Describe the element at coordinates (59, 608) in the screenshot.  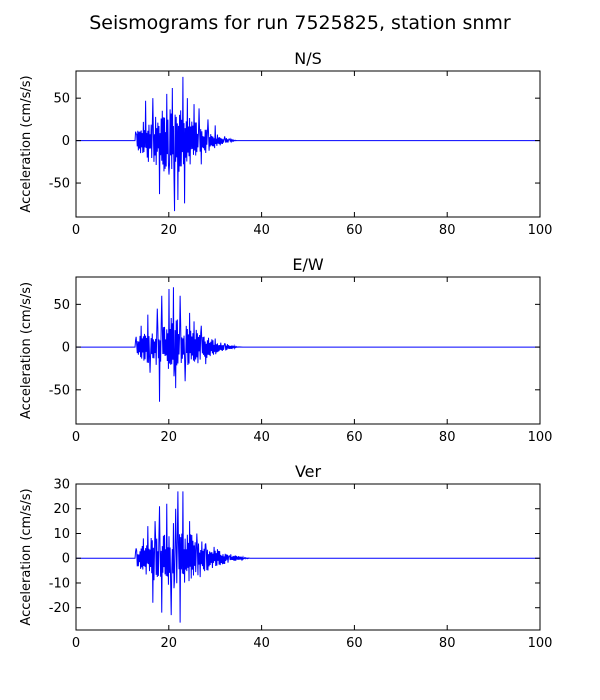
I see `y-tick-label: -20` at that location.